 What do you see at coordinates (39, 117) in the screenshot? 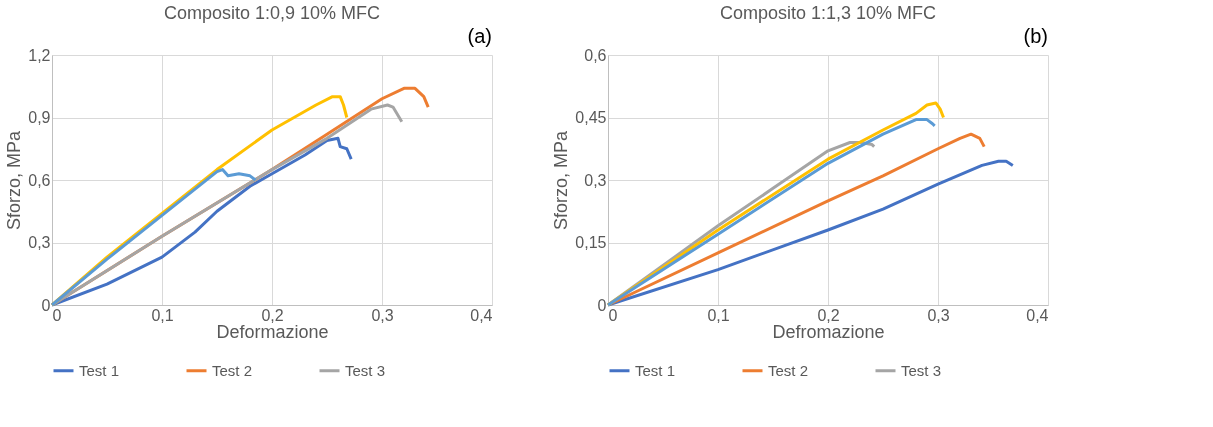
I see `y-tick-label: 0,9` at bounding box center [39, 117].